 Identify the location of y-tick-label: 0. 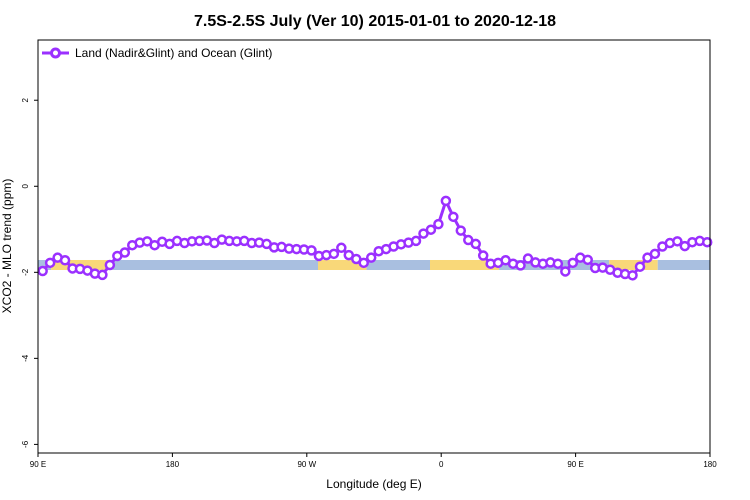
(25, 185).